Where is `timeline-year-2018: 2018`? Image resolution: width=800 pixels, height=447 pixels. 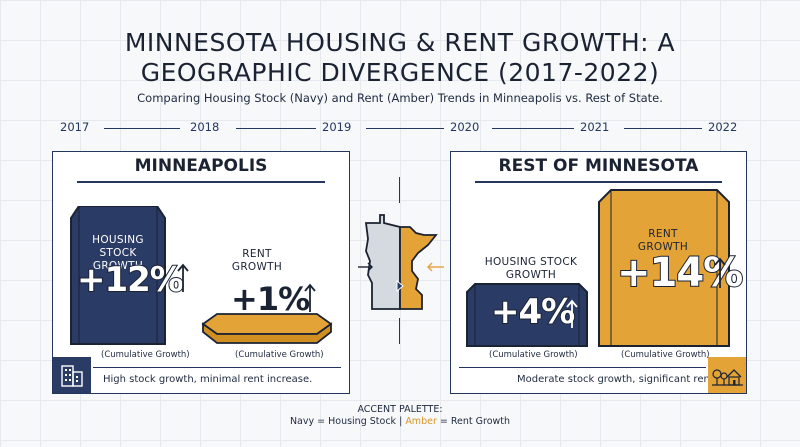
timeline-year-2018: 2018 is located at coordinates (205, 127).